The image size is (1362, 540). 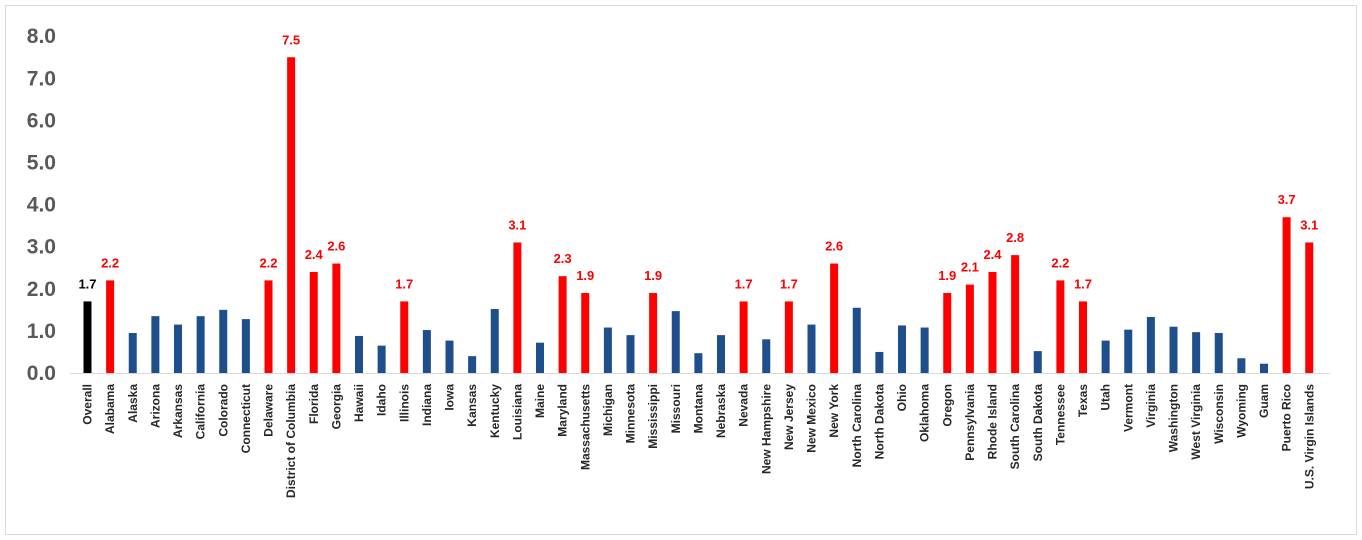 I want to click on bar: North Carolina, so click(x=856, y=340).